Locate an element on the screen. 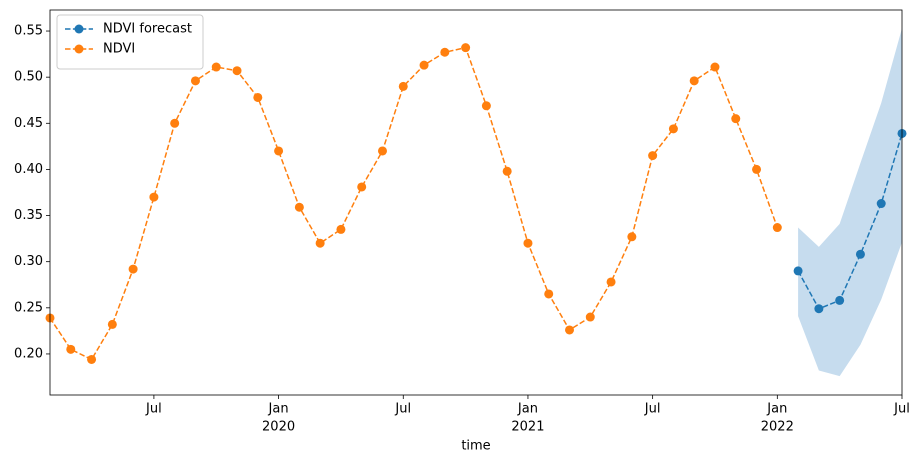 Image resolution: width=921 pixels, height=464 pixels. y-tick-label: 0.40 is located at coordinates (28, 169).